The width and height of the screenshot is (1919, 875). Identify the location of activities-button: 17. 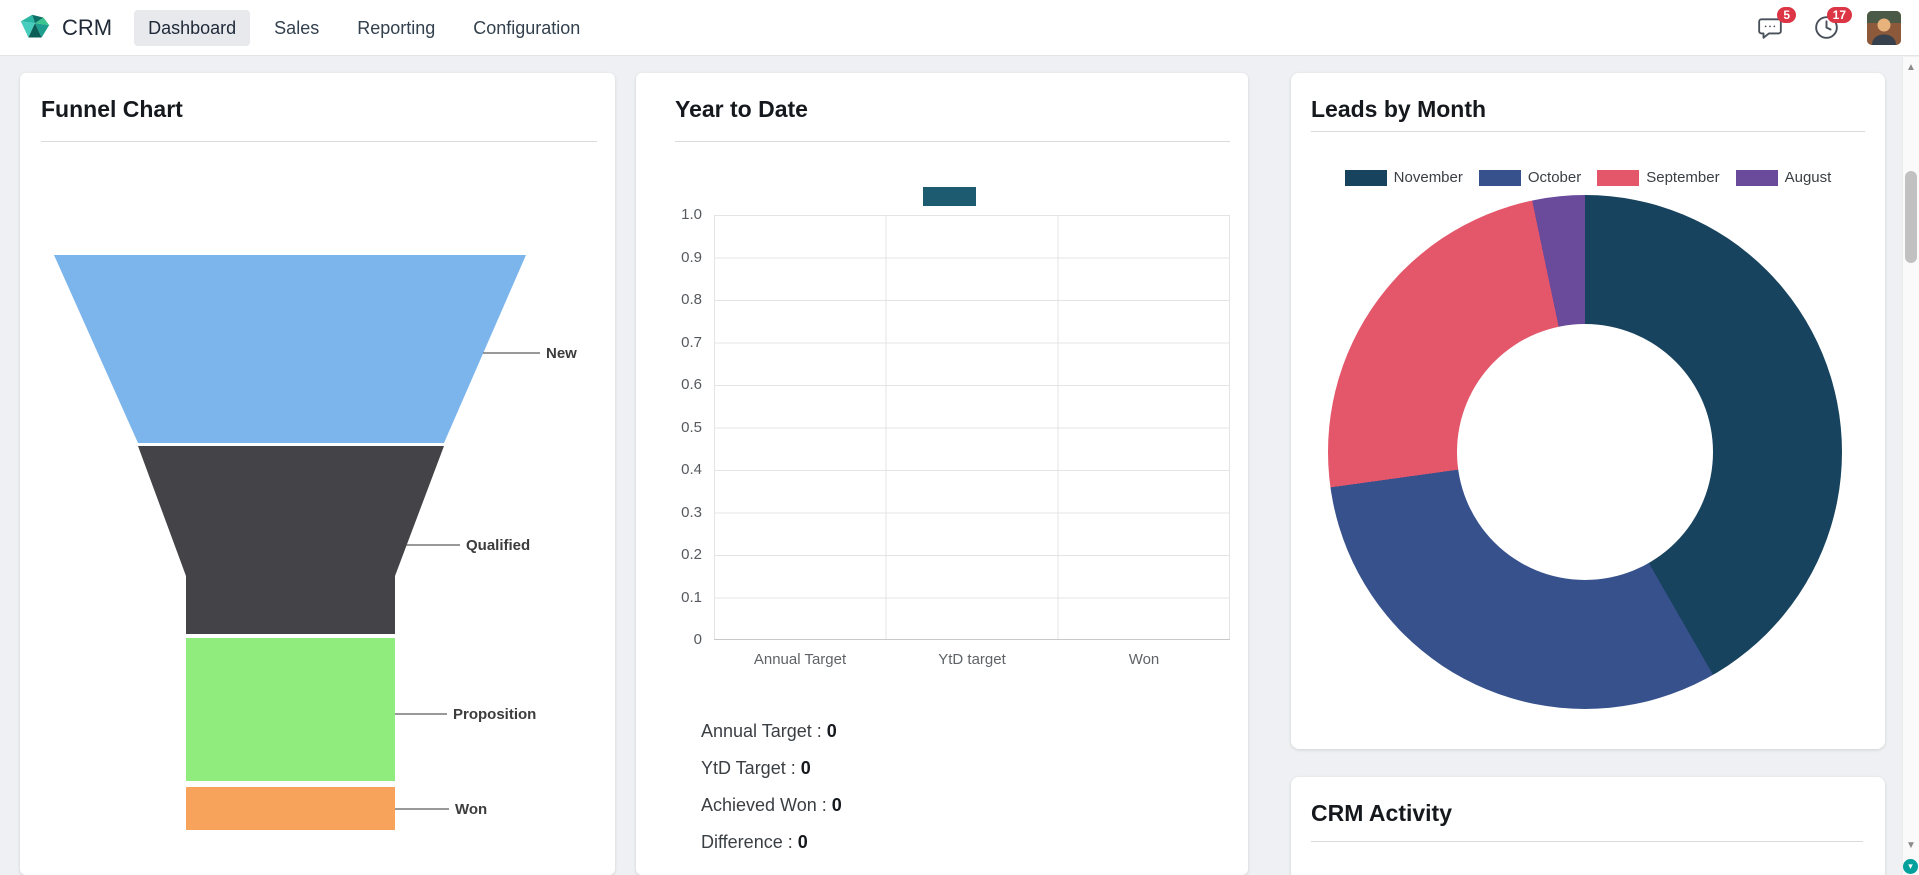
(1831, 24).